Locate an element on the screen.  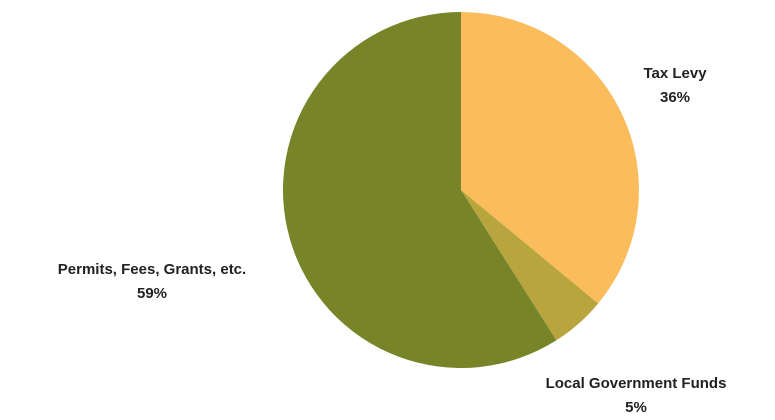
slice-label-local-government-funds-name: Local Government Funds is located at coordinates (636, 383).